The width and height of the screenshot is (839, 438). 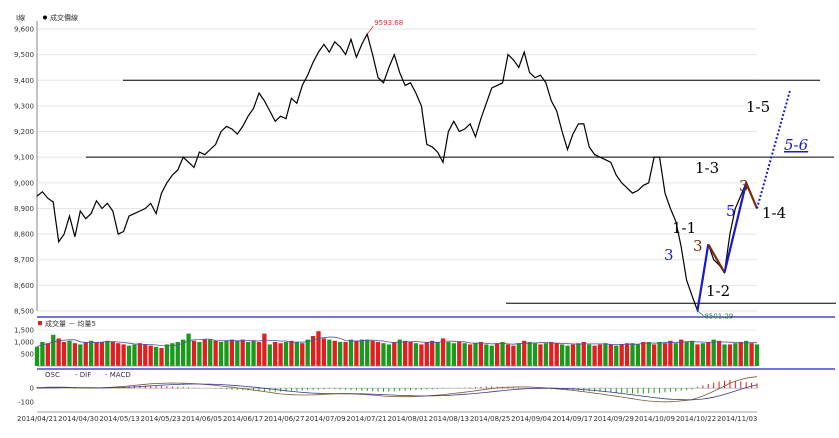 What do you see at coordinates (83, 375) in the screenshot?
I see `macd-legend-label: - DIF` at bounding box center [83, 375].